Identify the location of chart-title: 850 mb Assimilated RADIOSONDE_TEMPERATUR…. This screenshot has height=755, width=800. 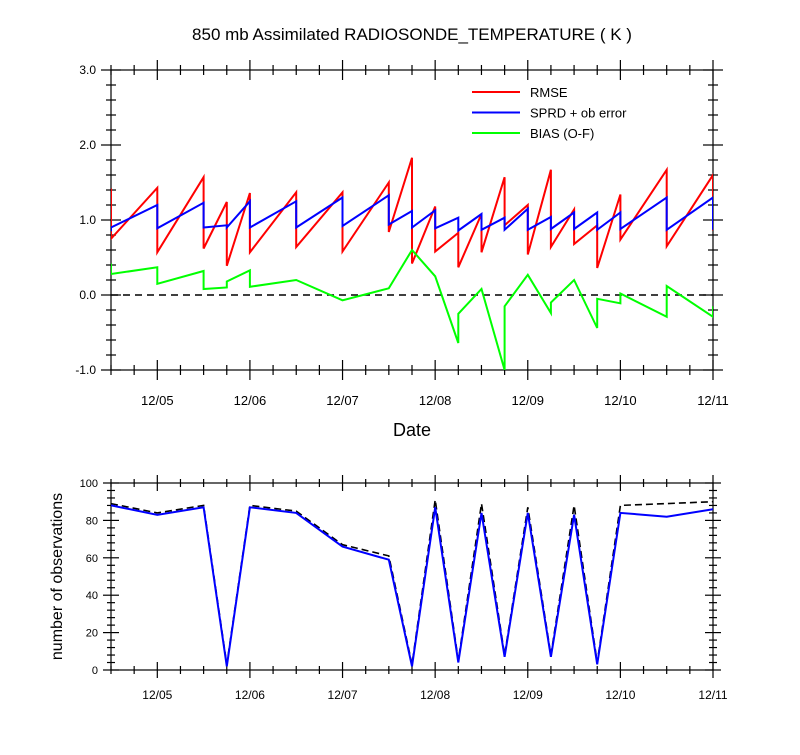
(412, 34).